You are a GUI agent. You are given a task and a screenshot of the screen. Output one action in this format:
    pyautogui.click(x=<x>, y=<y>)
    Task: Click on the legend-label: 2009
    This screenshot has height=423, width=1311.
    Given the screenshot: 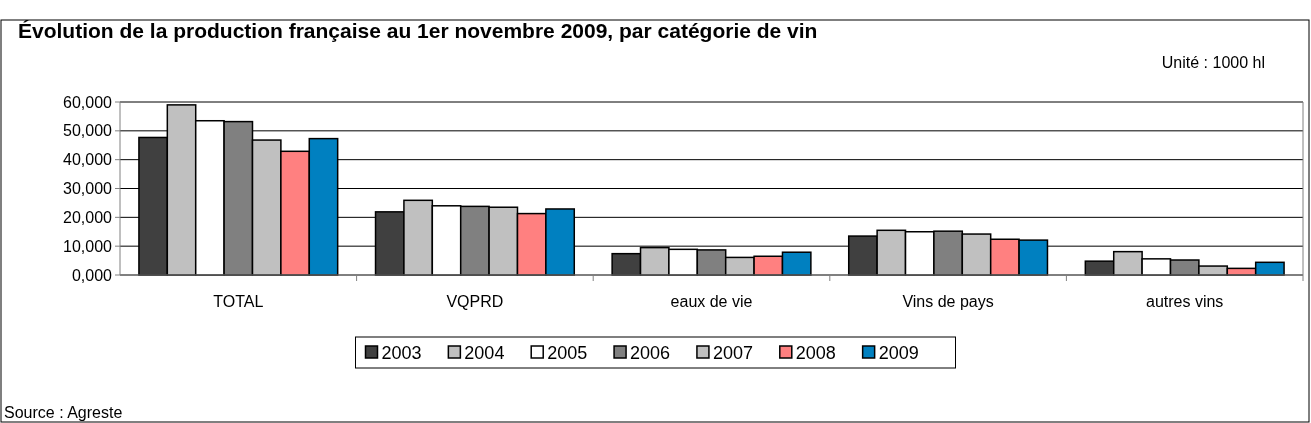 What is the action you would take?
    pyautogui.click(x=898, y=353)
    